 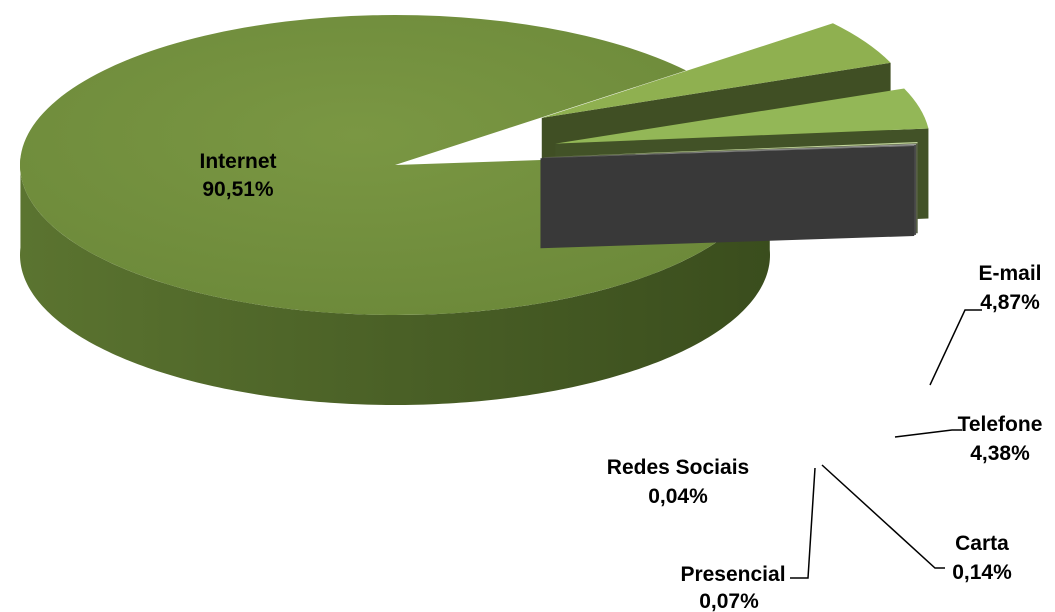 I want to click on label-telefone-value: 4,38%, so click(x=1000, y=453).